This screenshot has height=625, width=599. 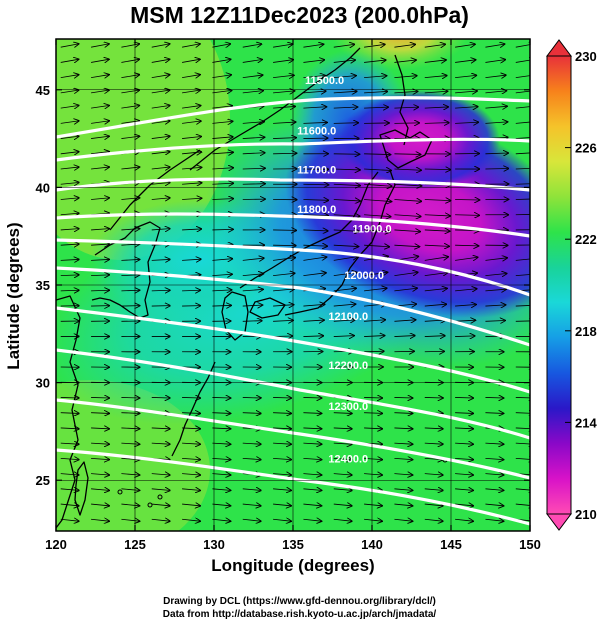 I want to click on map-title: MSM 12Z11Dec2023 (200.0hPa), so click(x=299, y=15).